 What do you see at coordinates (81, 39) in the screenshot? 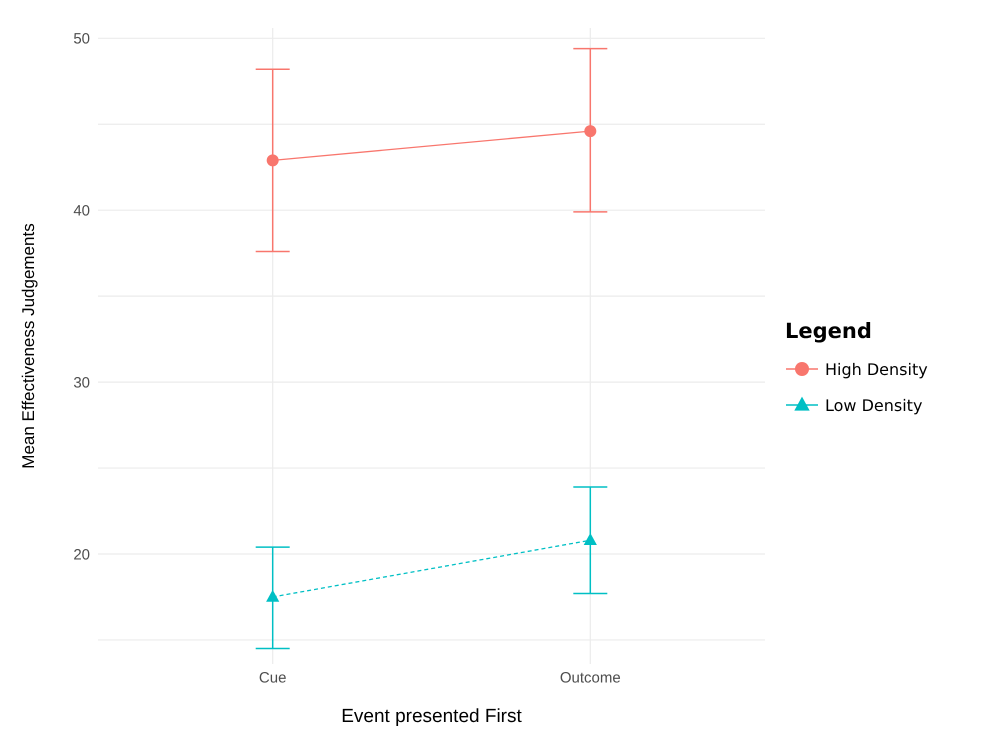
I see `y-tick-label: 50` at bounding box center [81, 39].